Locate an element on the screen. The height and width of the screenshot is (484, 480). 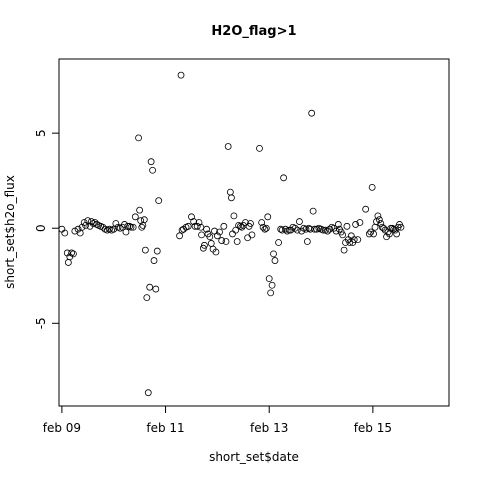
chart-title: H2O_flag>1 is located at coordinates (253, 31).